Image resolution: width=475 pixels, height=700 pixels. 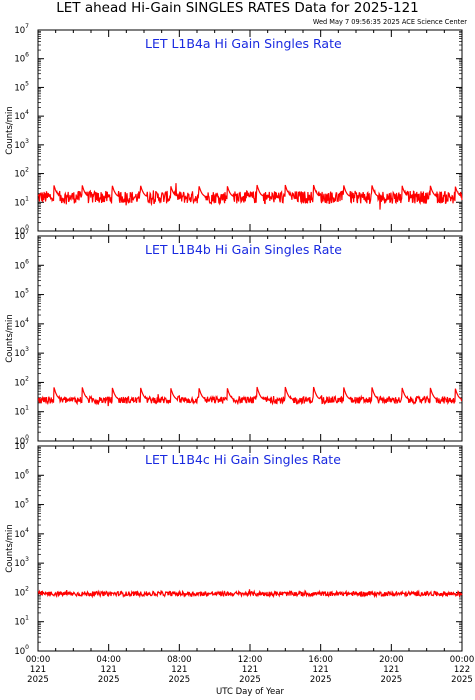 What do you see at coordinates (391, 660) in the screenshot?
I see `x-tick-label: 20:00` at bounding box center [391, 660].